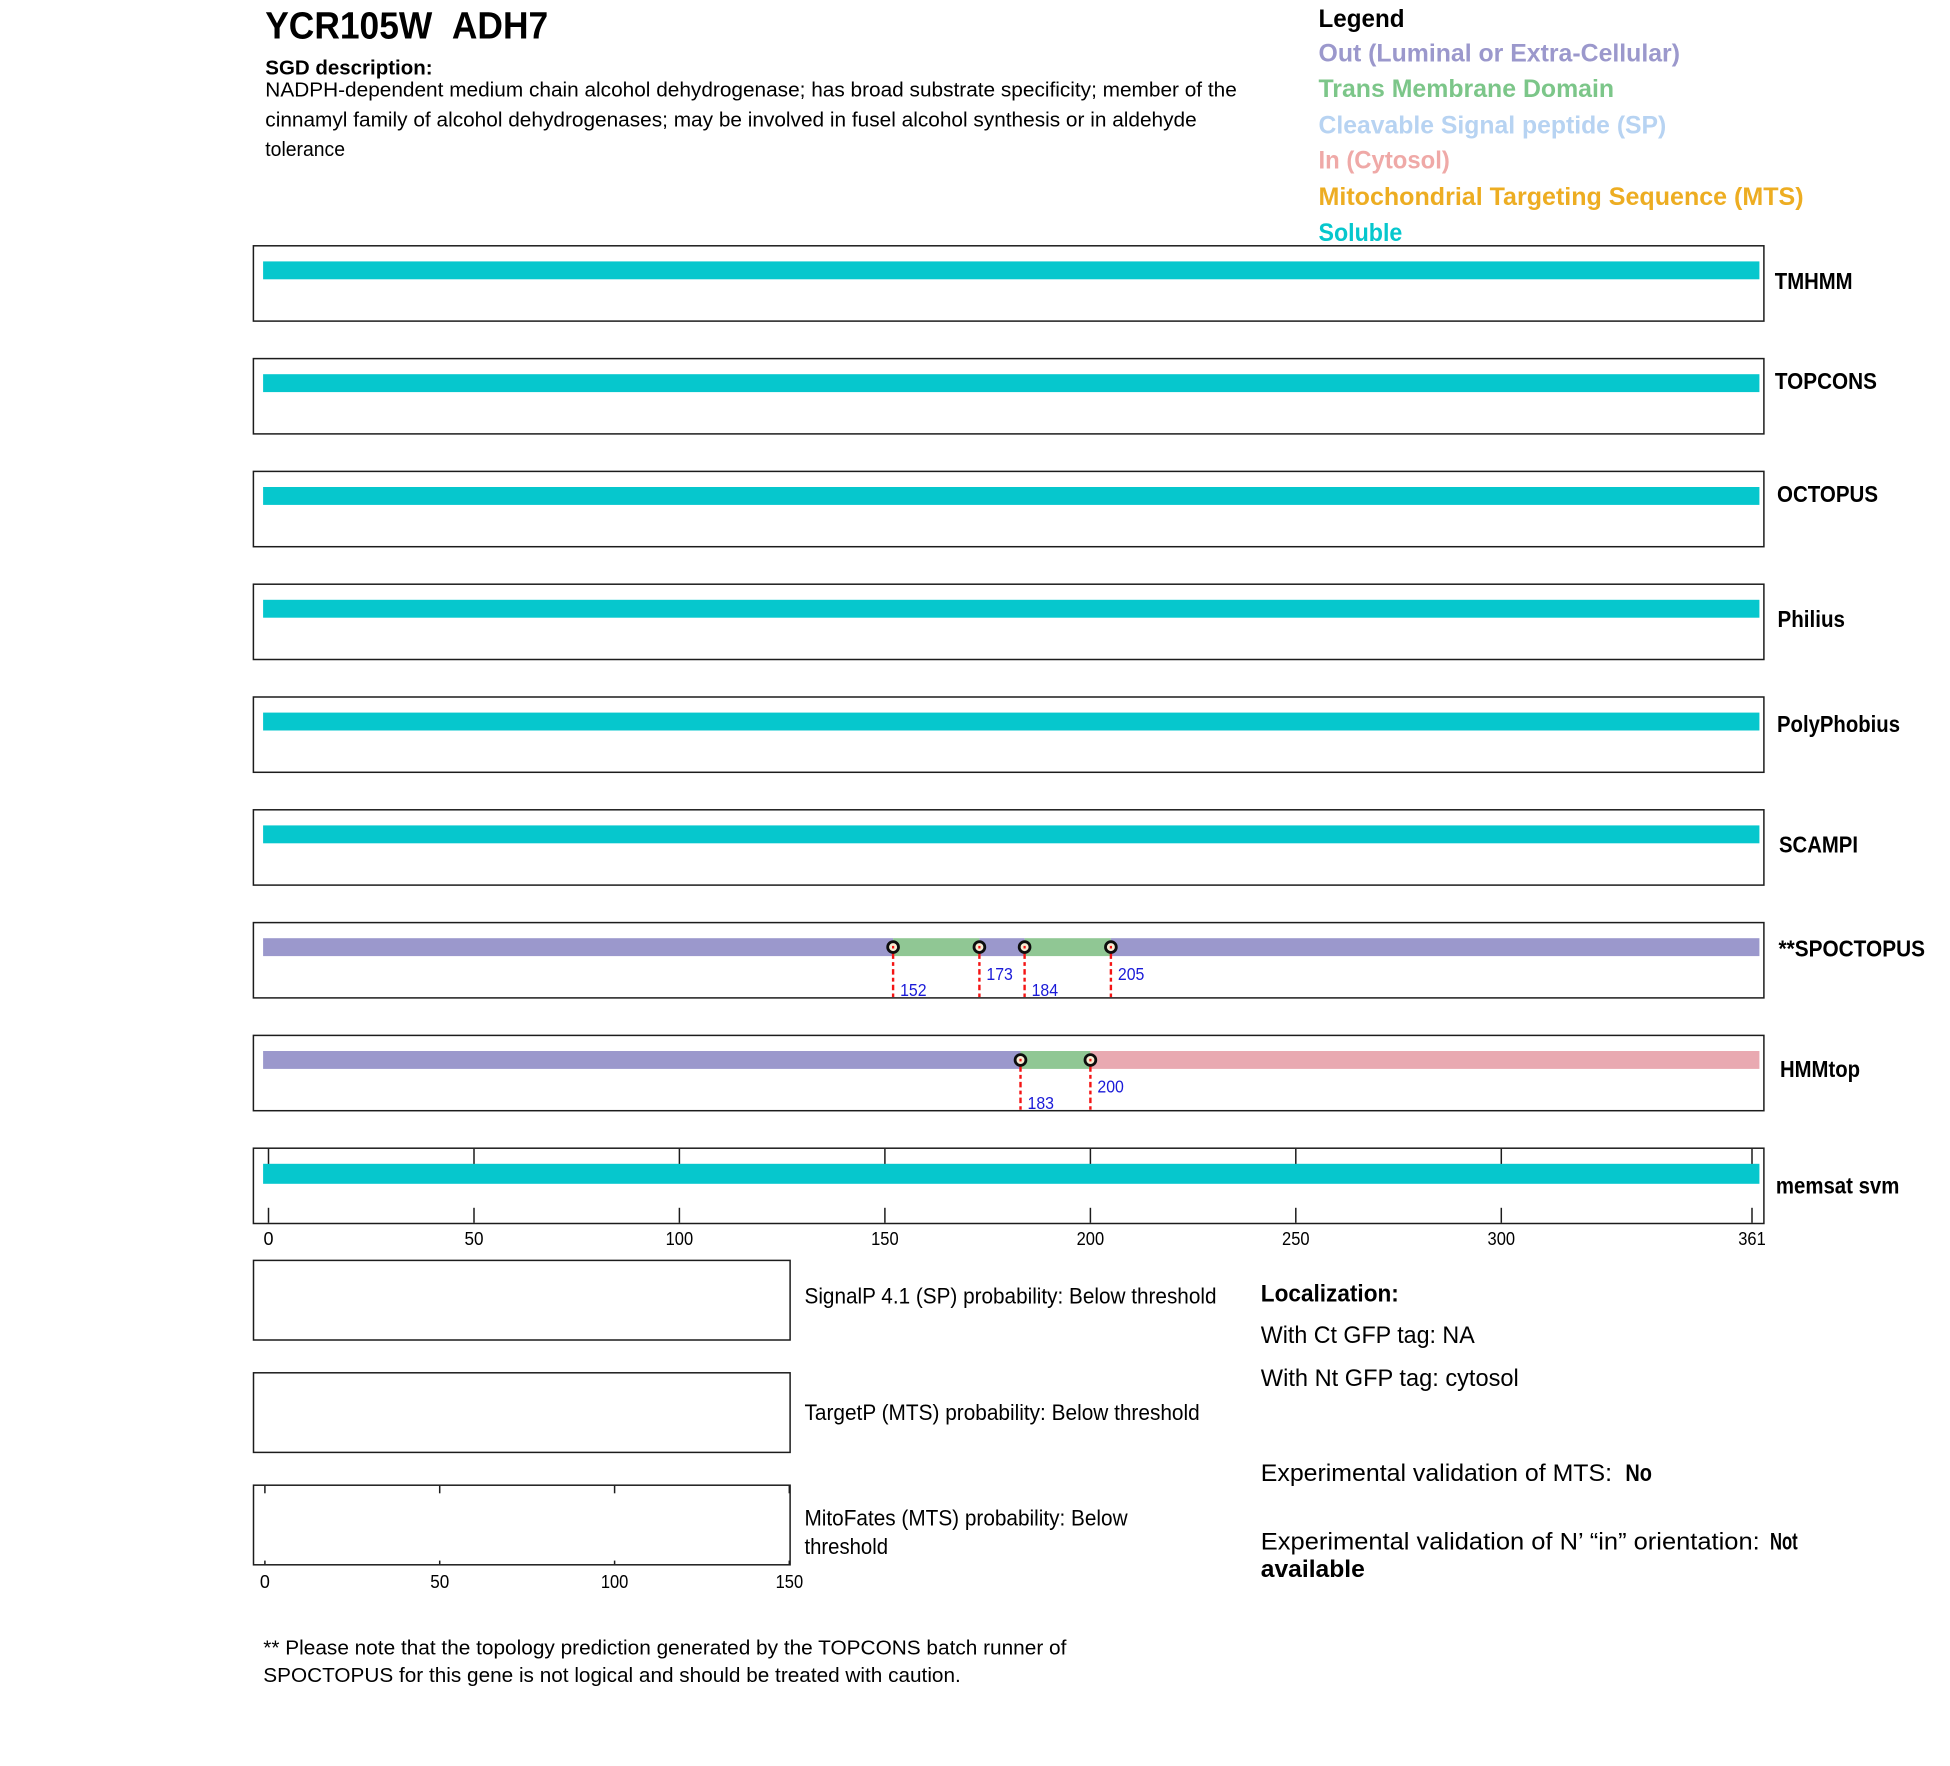 Image resolution: width=1950 pixels, height=1766 pixels. I want to click on svg-text: 361, so click(1752, 1238).